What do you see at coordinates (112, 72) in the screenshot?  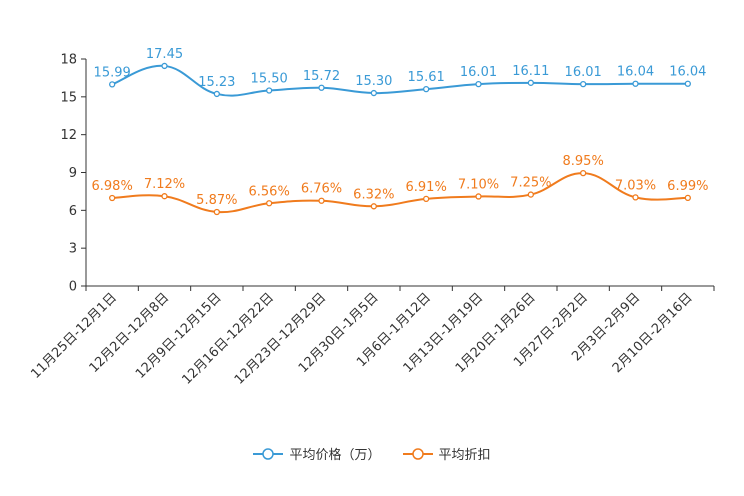 I see `data-label: 15.99` at bounding box center [112, 72].